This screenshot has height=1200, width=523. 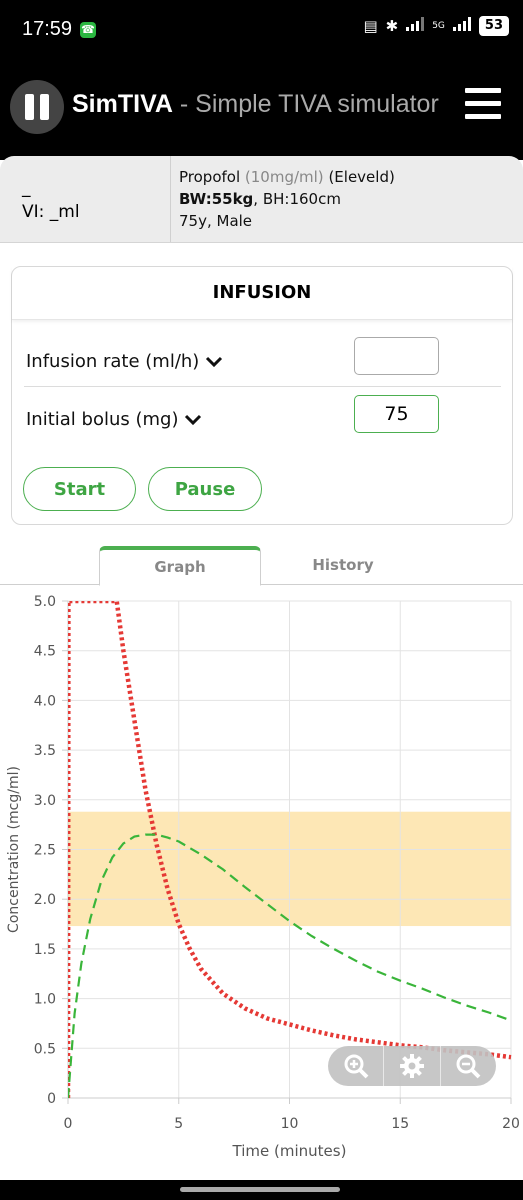 I want to click on home-gesture-handle, so click(x=260, y=1189).